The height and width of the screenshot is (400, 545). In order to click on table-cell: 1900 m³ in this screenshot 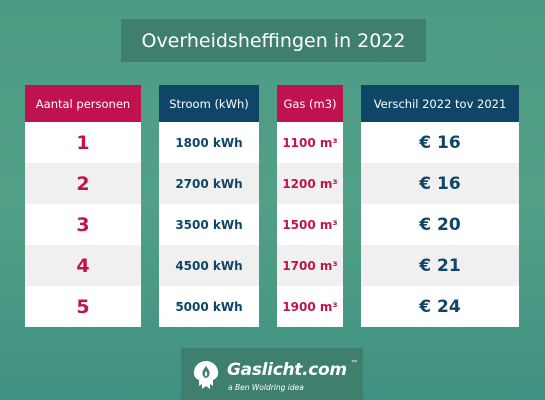, I will do `click(310, 306)`.